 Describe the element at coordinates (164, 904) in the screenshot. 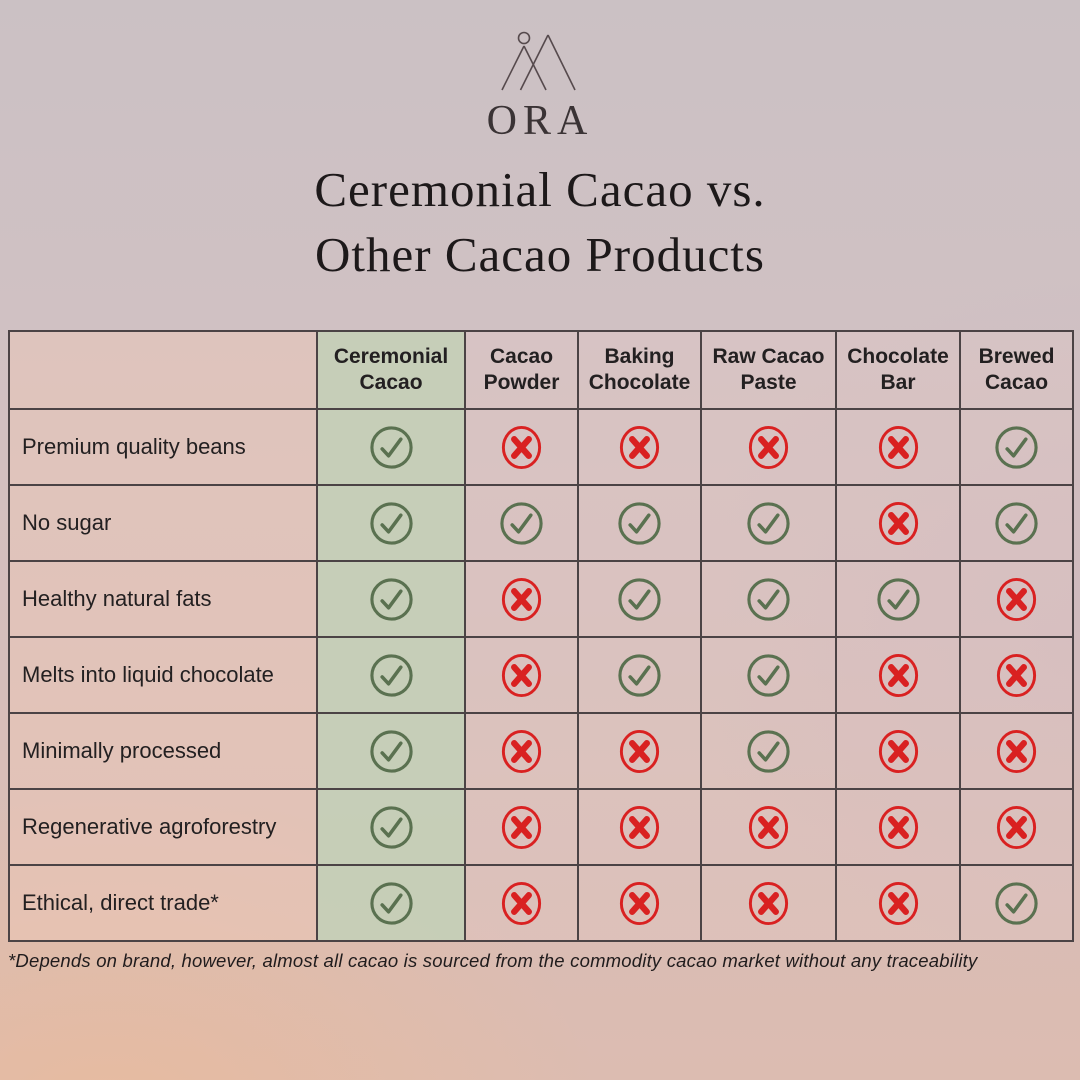

I see `row-label-ethical-direct-trade: Ethical, direct trade*` at that location.